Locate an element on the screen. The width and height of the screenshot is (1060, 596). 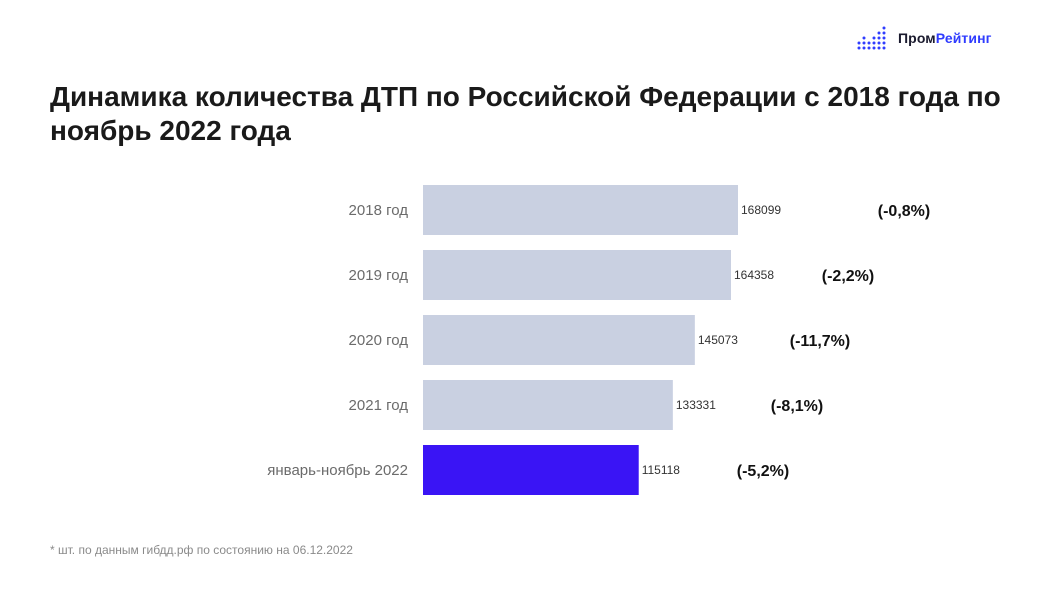
value-label: 133331 is located at coordinates (696, 405).